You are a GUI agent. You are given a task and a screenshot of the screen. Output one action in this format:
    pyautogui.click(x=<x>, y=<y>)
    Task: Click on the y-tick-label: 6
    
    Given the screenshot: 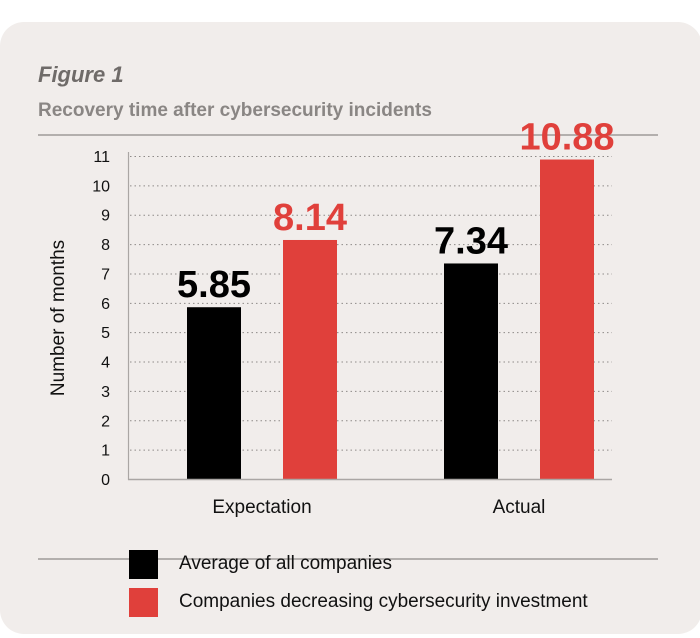 What is the action you would take?
    pyautogui.click(x=105, y=304)
    